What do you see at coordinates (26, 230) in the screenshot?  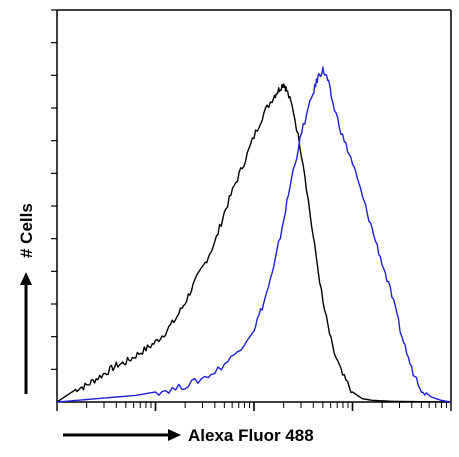 I see `y-axis-label: # Cells` at bounding box center [26, 230].